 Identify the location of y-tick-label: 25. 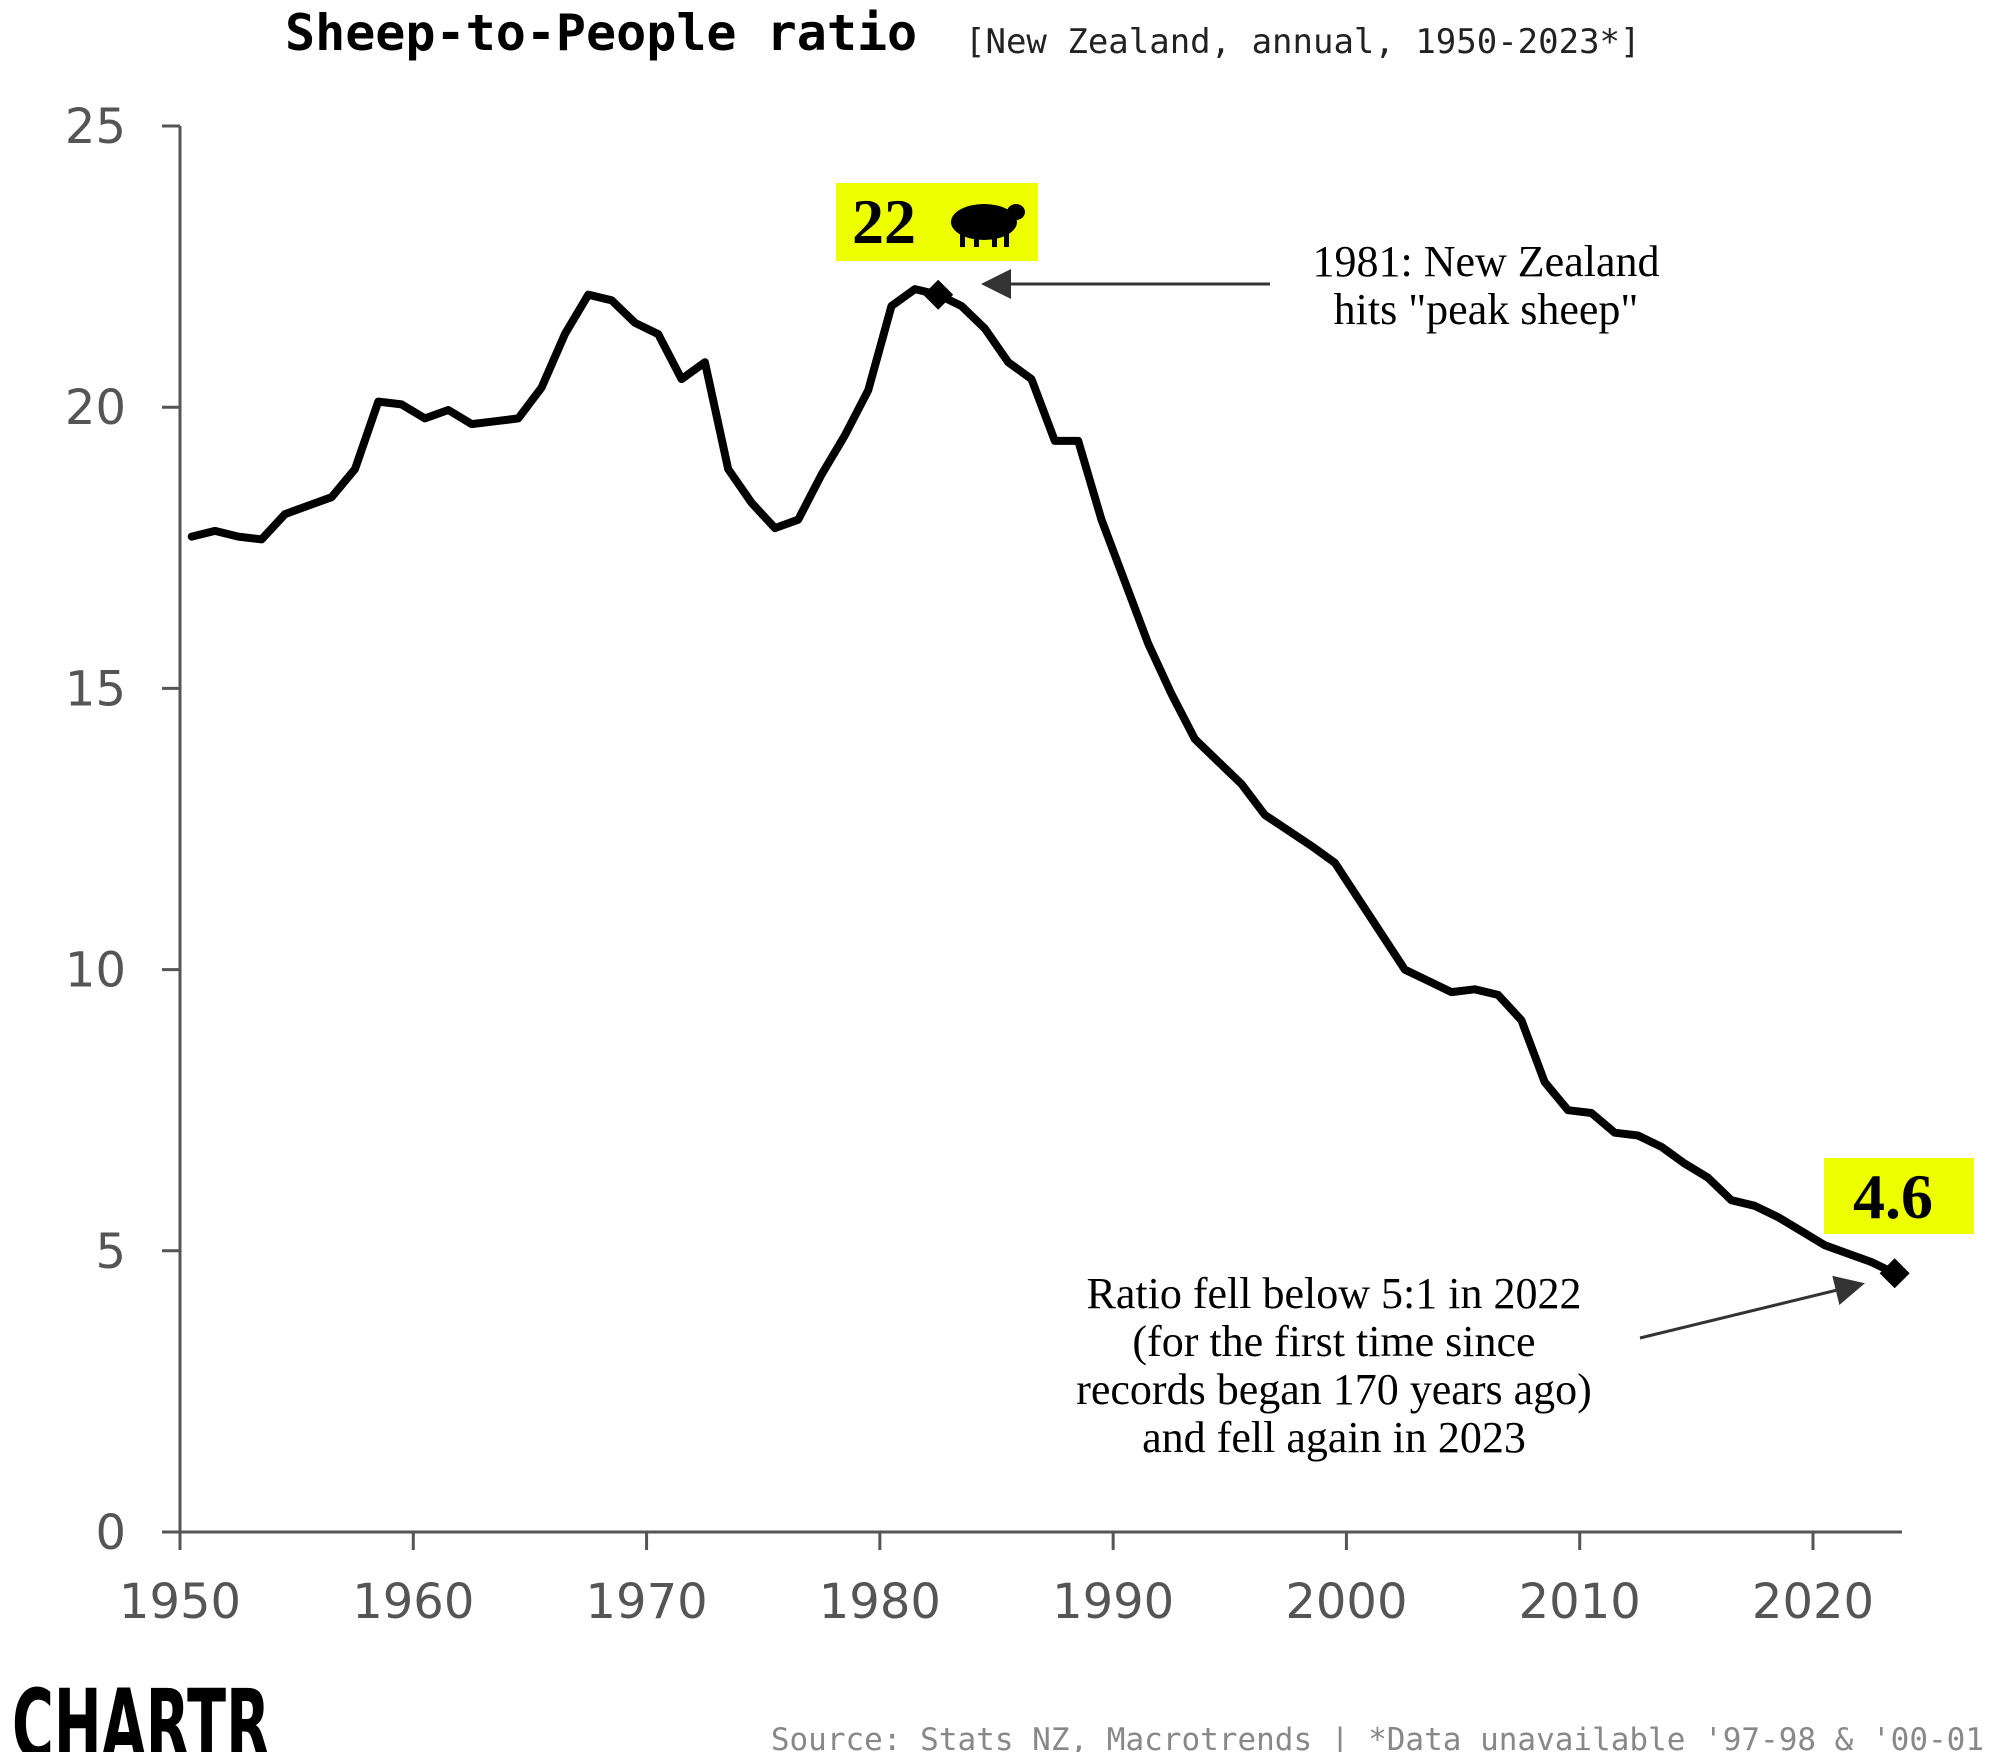
(95, 127).